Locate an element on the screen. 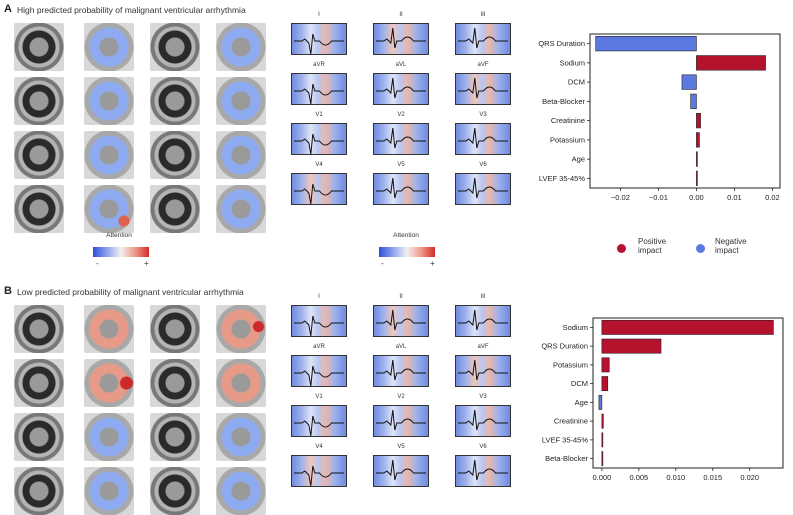  ecg-lead-label: V5 is located at coordinates (401, 447).